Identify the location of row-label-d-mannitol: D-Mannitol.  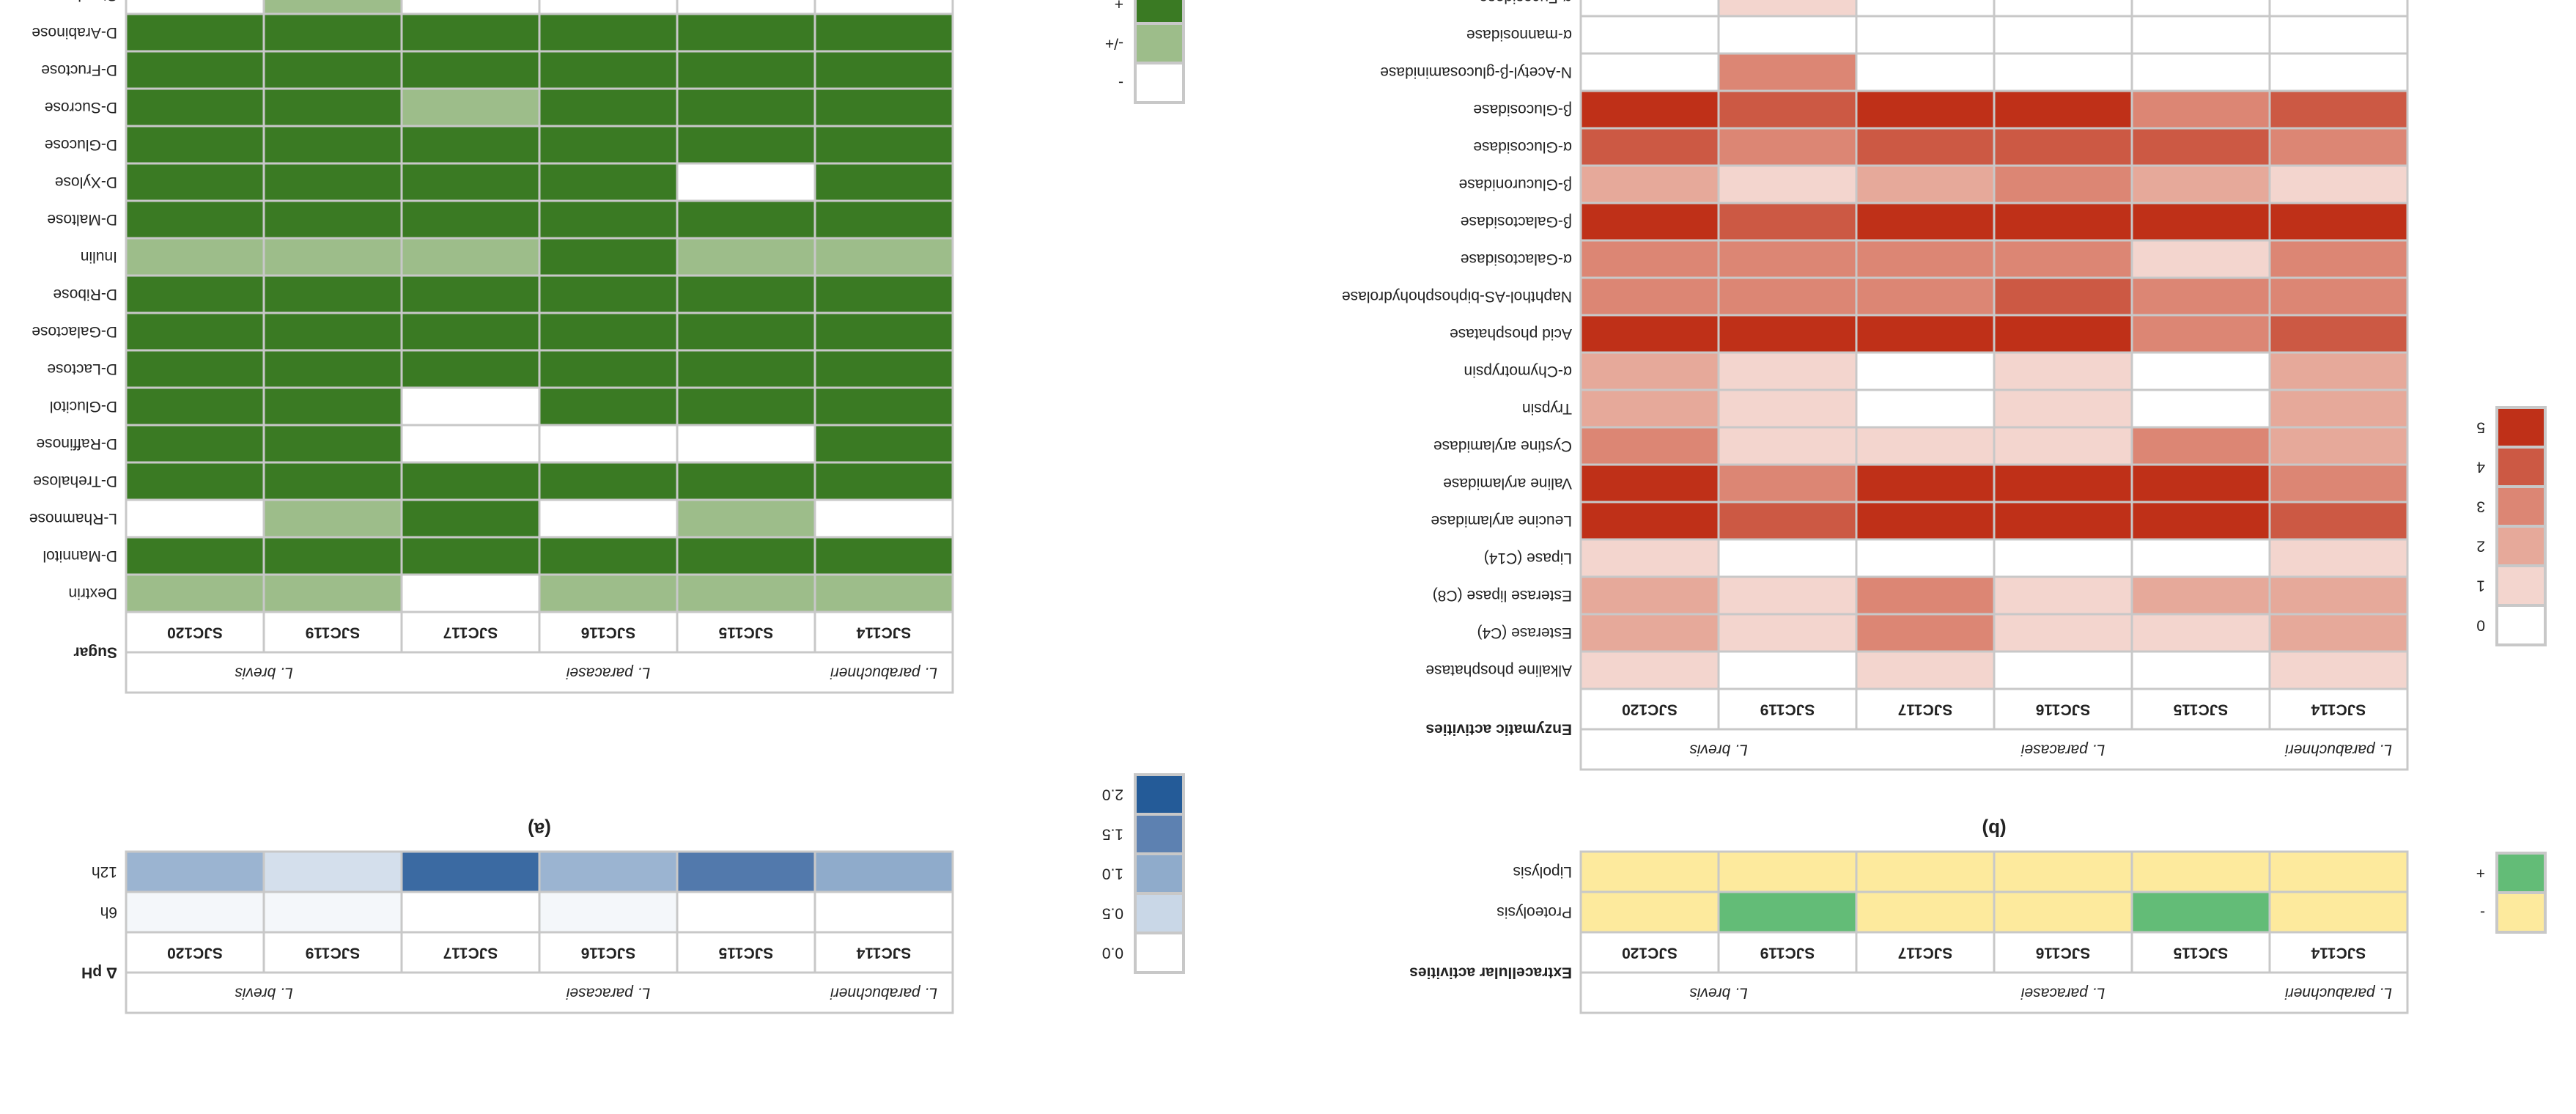
(80, 555).